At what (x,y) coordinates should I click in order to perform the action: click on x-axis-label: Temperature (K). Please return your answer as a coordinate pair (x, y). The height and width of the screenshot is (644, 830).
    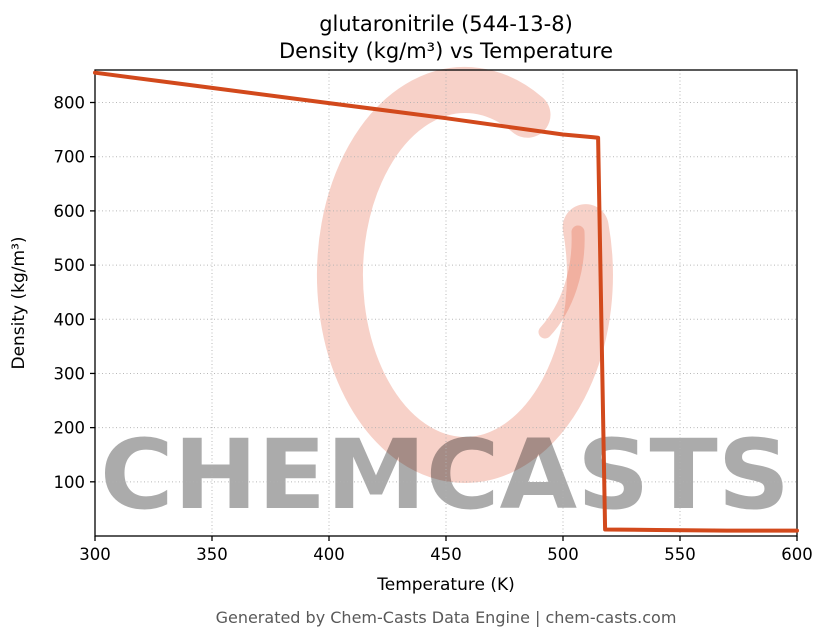
    Looking at the image, I should click on (445, 585).